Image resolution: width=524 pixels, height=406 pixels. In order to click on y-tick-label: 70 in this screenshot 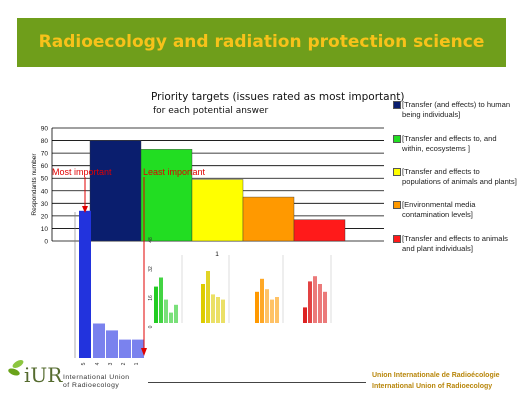, I will do `click(45, 154)`.